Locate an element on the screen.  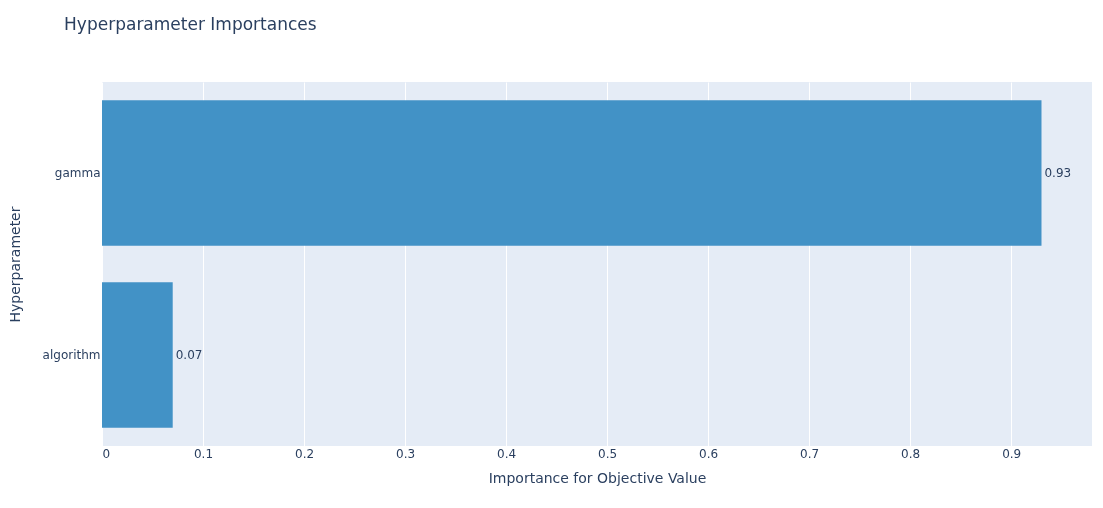
y-tick-label: gamma is located at coordinates (77, 173).